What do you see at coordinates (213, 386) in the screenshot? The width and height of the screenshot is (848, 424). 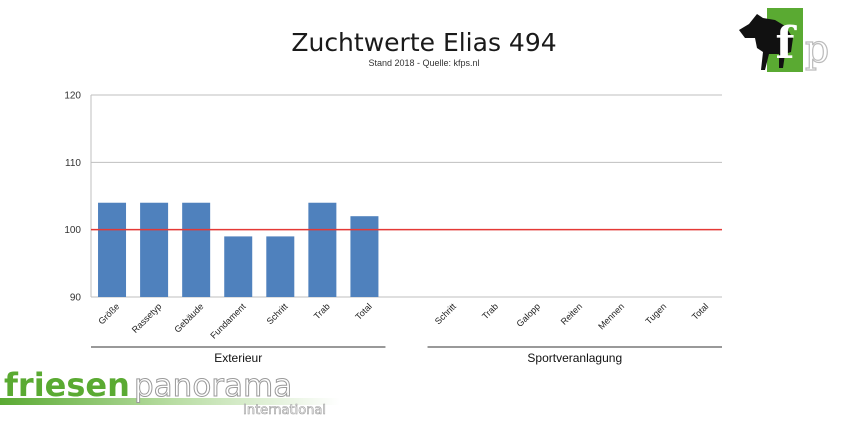 I see `logo-word-panorama: panorama` at bounding box center [213, 386].